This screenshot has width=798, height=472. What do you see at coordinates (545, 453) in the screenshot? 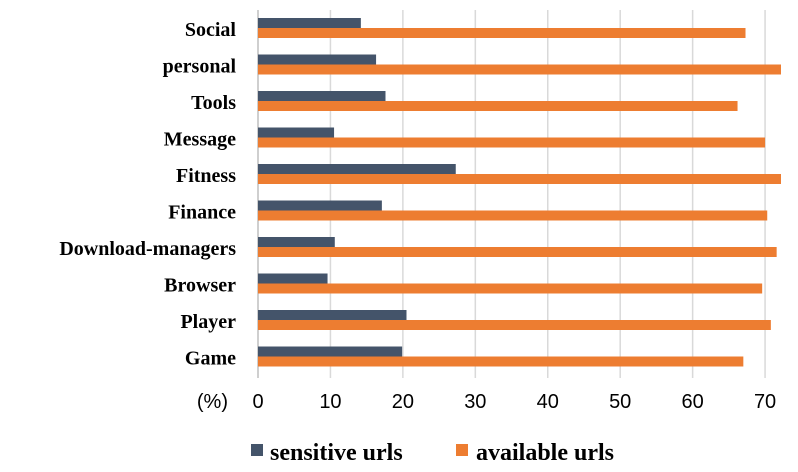
I see `legend-available-urls-label: available urls` at bounding box center [545, 453].